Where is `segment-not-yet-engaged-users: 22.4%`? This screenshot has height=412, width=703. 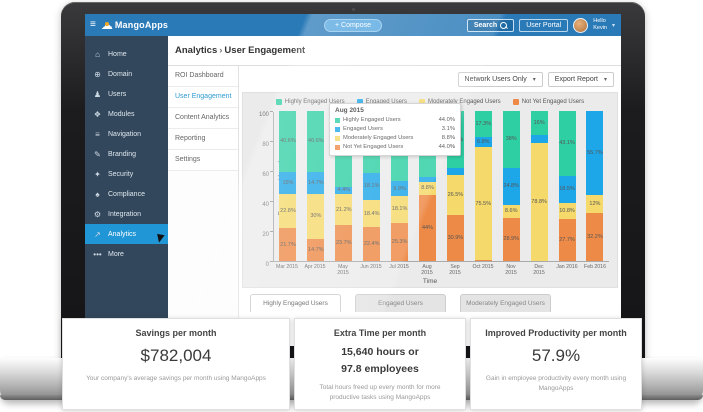
segment-not-yet-engaged-users: 22.4% is located at coordinates (372, 244).